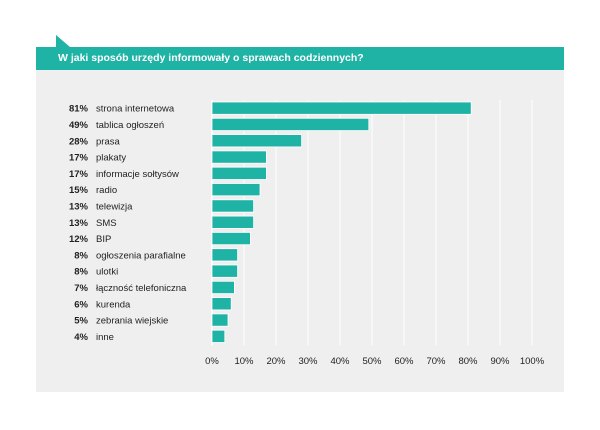 This screenshot has width=600, height=430. Describe the element at coordinates (111, 158) in the screenshot. I see `category-label: plakaty` at that location.